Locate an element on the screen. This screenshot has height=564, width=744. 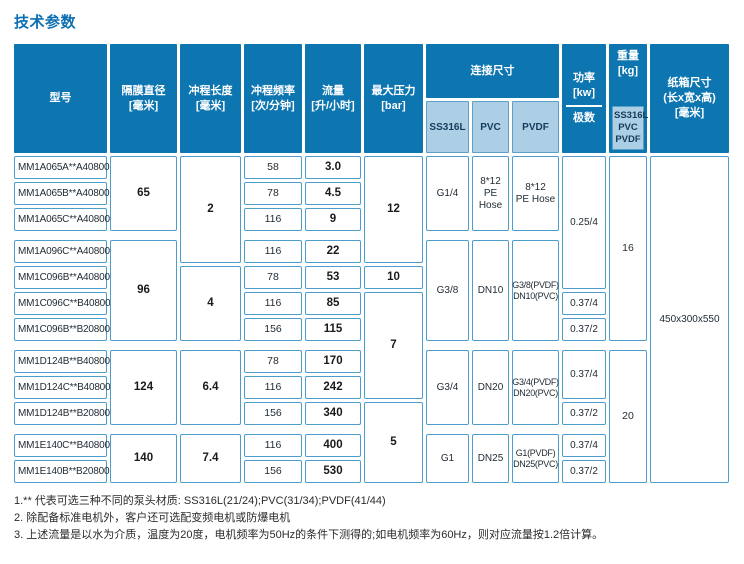
stroke-cell: 6.4 is located at coordinates (210, 387).